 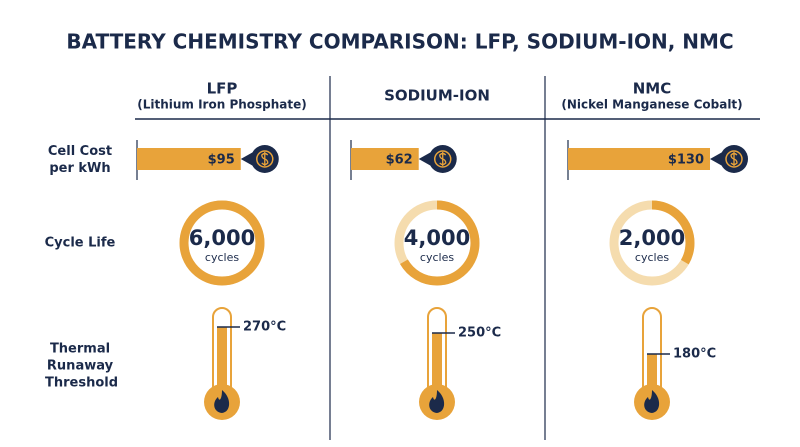 I want to click on column-name: NMC, so click(x=652, y=89).